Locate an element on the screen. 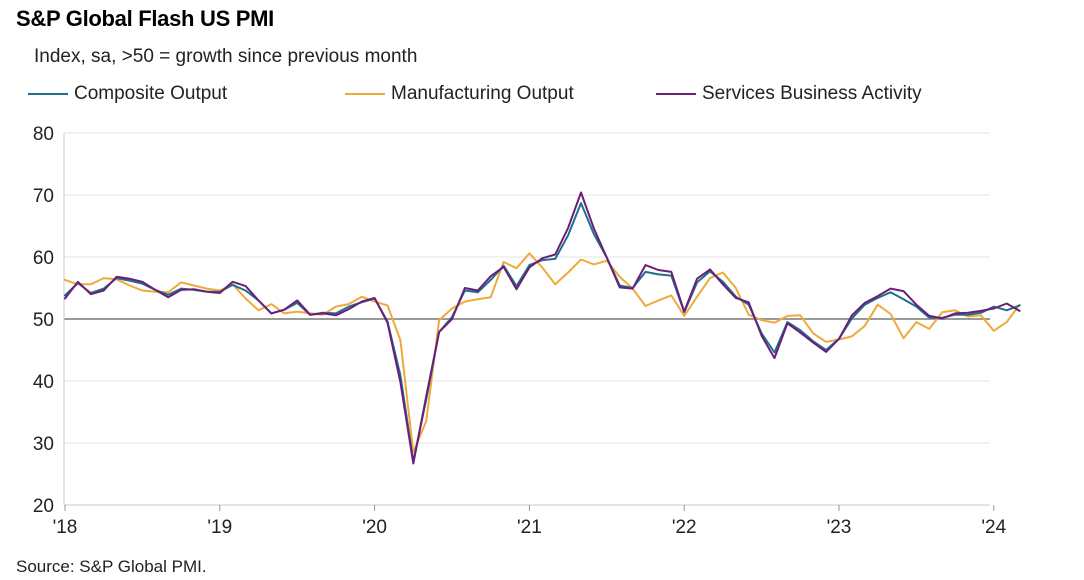 This screenshot has width=1084, height=580. y-tick-label-50: 50 is located at coordinates (43, 320).